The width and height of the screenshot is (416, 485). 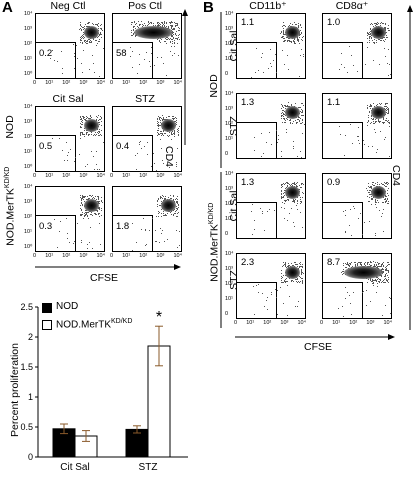 I want to click on percent-label: 2.3, so click(x=248, y=262).